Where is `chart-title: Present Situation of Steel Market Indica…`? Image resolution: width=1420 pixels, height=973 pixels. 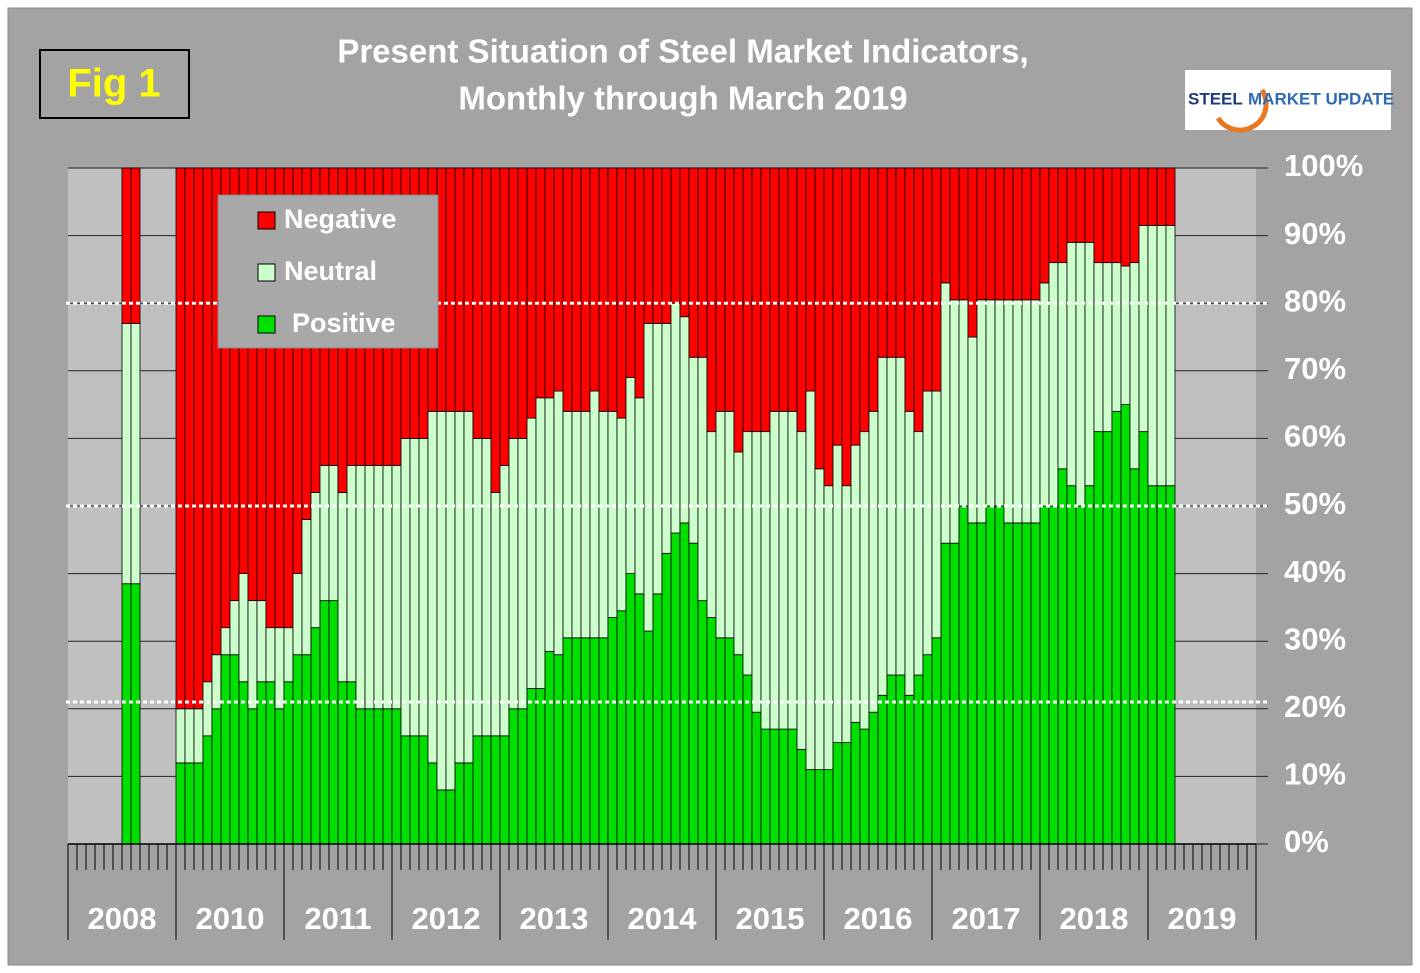
chart-title: Present Situation of Steel Market Indica… is located at coordinates (682, 51).